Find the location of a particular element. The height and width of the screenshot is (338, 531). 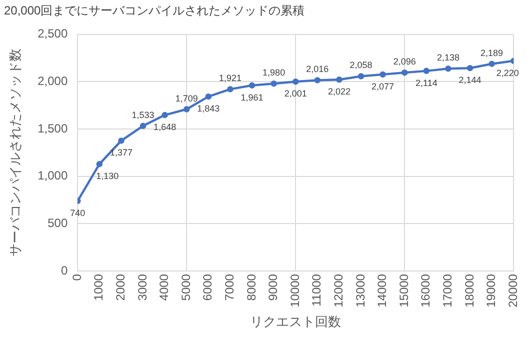

x-tick-label: 5000 is located at coordinates (185, 287).